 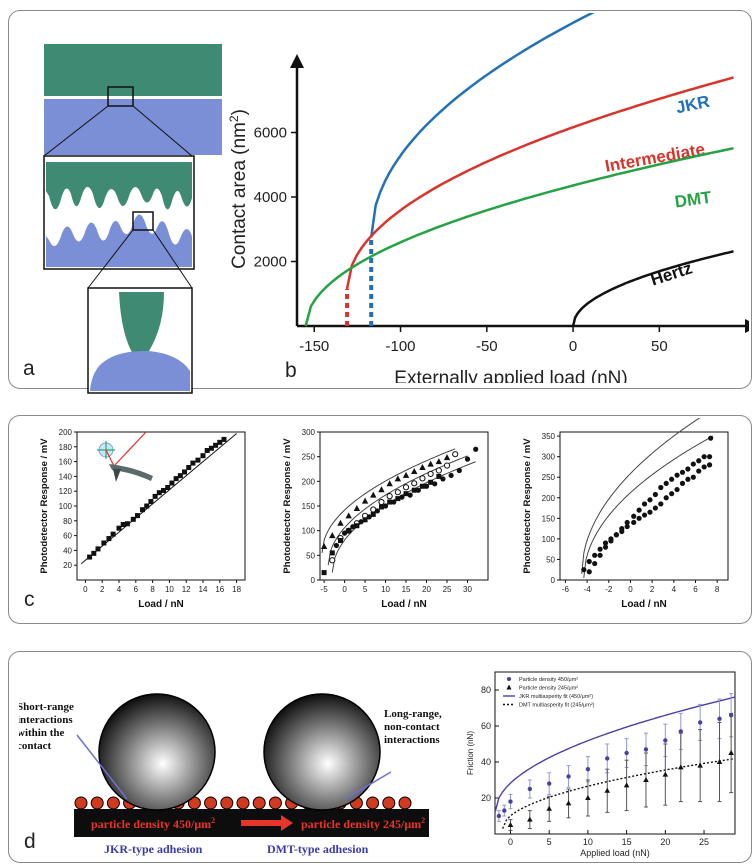 I want to click on y-tick-label: 180, so click(x=66, y=447).